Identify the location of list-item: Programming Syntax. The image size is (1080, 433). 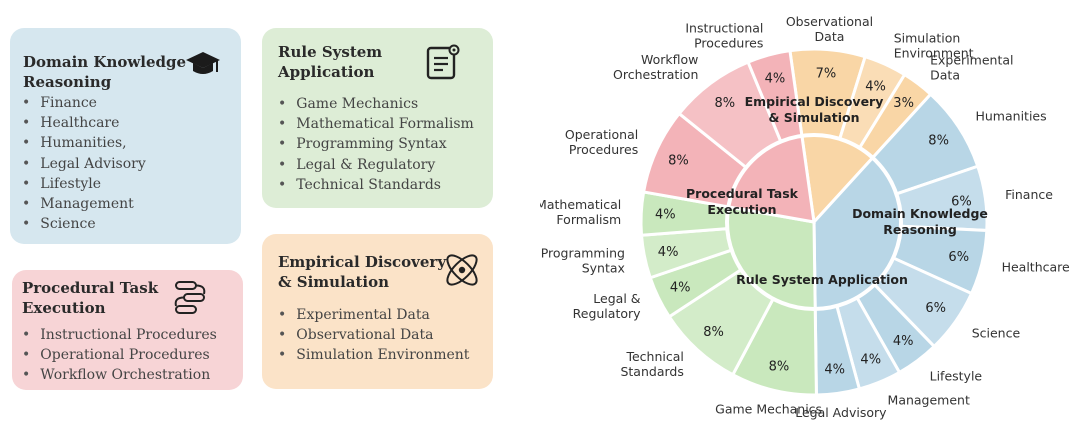
(376, 144).